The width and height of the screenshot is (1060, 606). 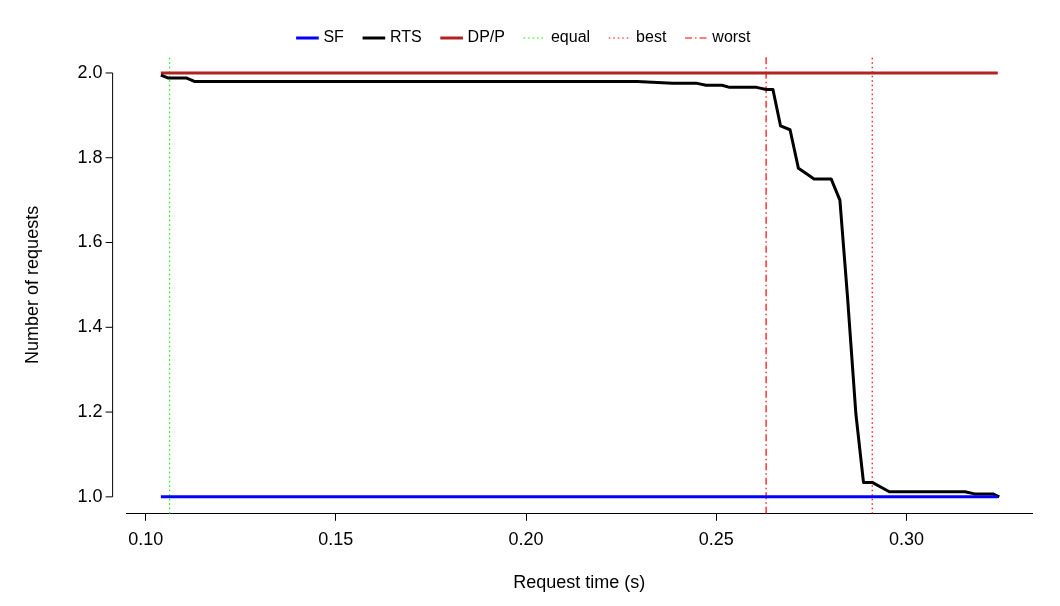 I want to click on x-tick-label: 0.15, so click(x=336, y=538).